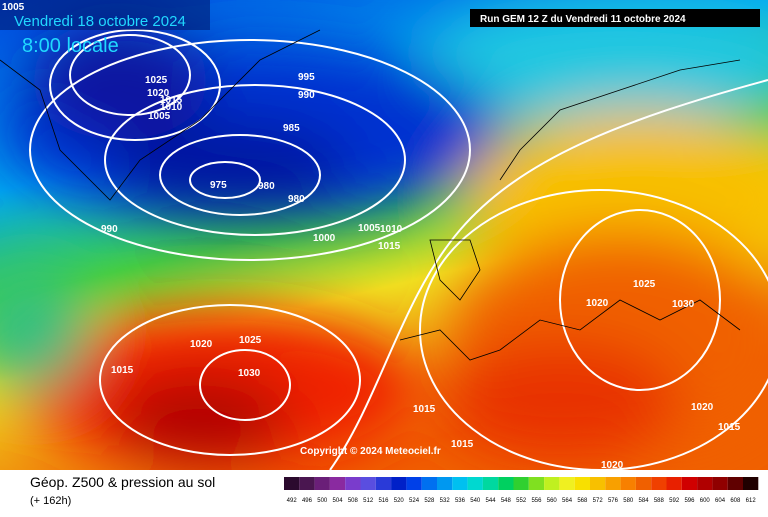  I want to click on isobar-label: 995, so click(306, 77).